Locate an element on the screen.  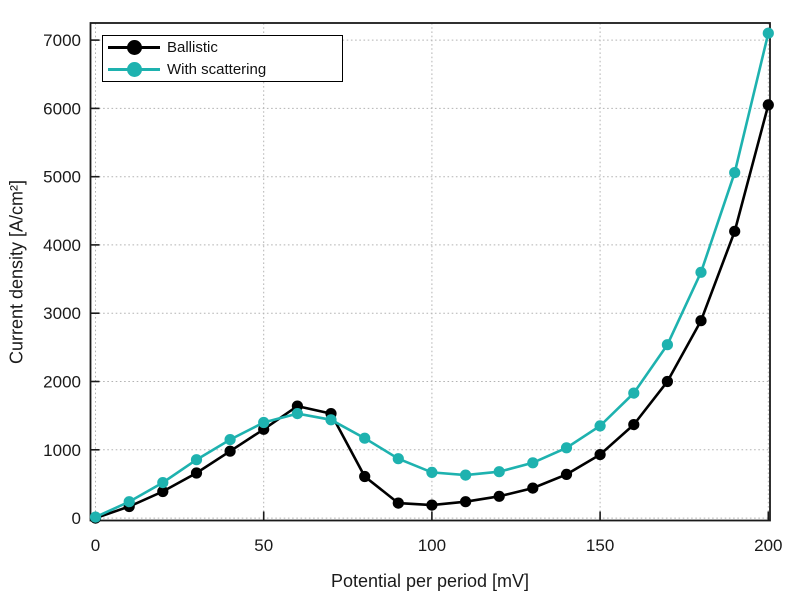
x-tick-label: 100 is located at coordinates (432, 545).